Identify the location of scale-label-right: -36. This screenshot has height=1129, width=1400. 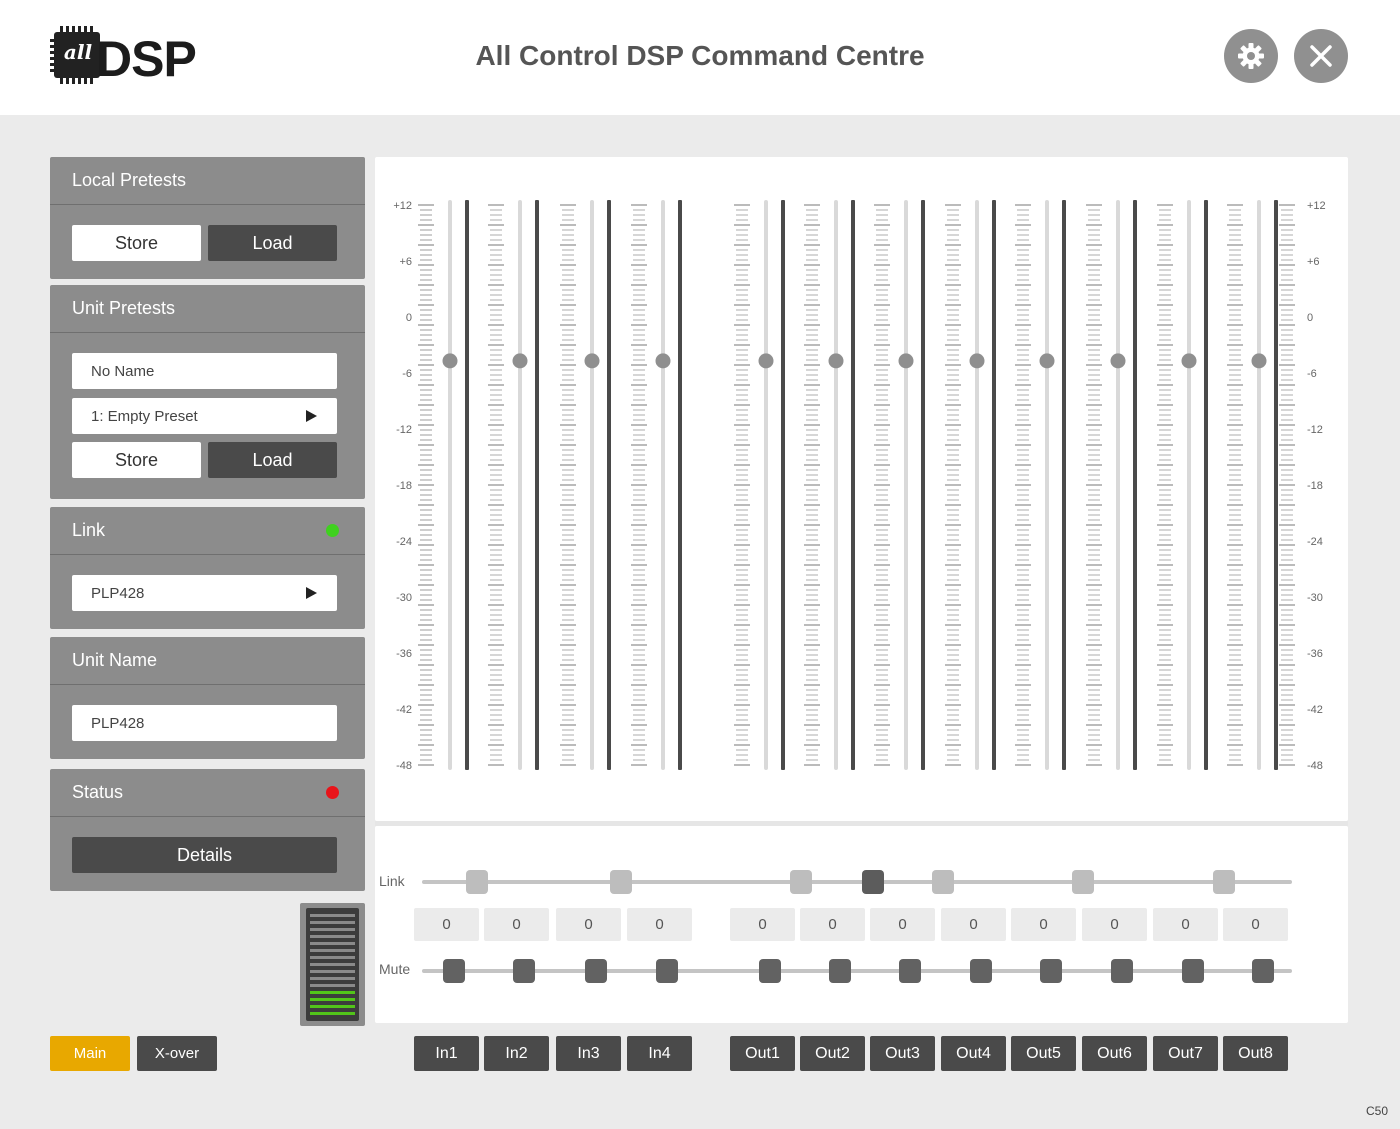
(1315, 654).